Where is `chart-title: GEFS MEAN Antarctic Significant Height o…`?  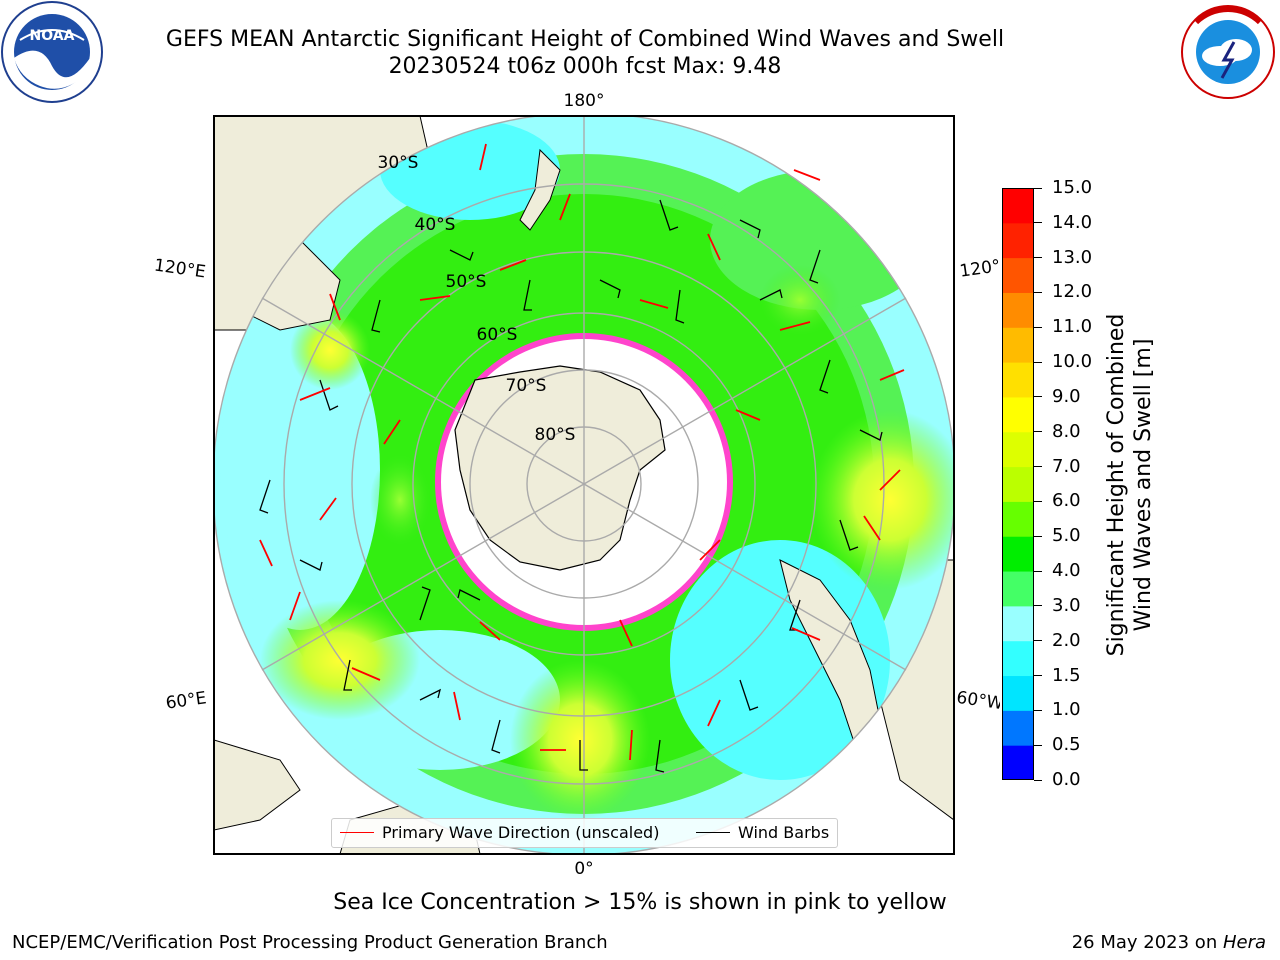 chart-title: GEFS MEAN Antarctic Significant Height o… is located at coordinates (585, 39).